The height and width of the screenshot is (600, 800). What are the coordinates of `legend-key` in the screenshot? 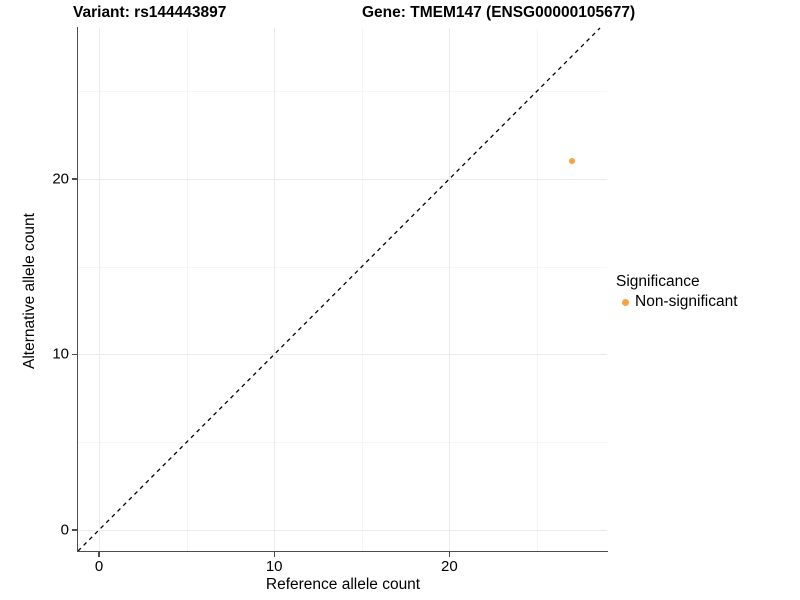 It's located at (625, 302).